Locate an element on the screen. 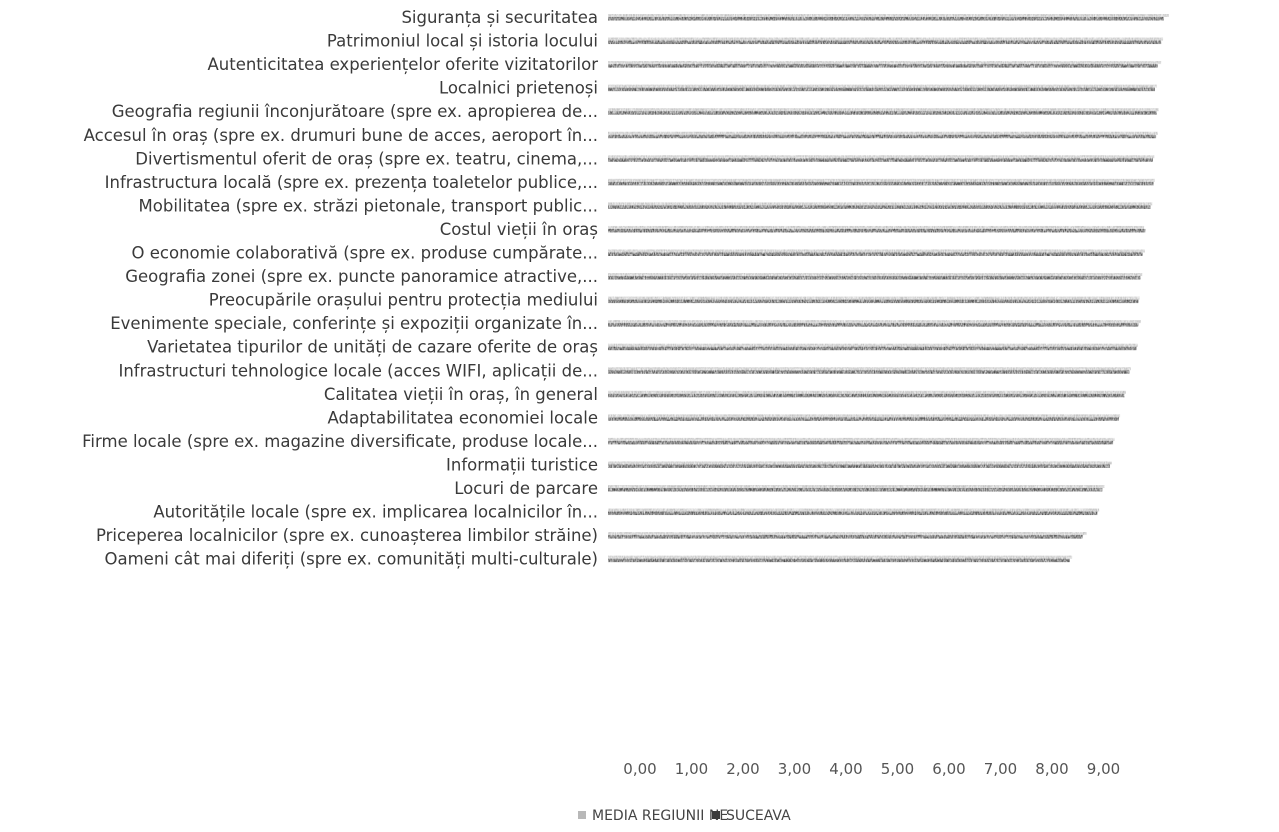 This screenshot has width=1279, height=832. category-label: Adaptabilitatea economiei locale is located at coordinates (462, 417).